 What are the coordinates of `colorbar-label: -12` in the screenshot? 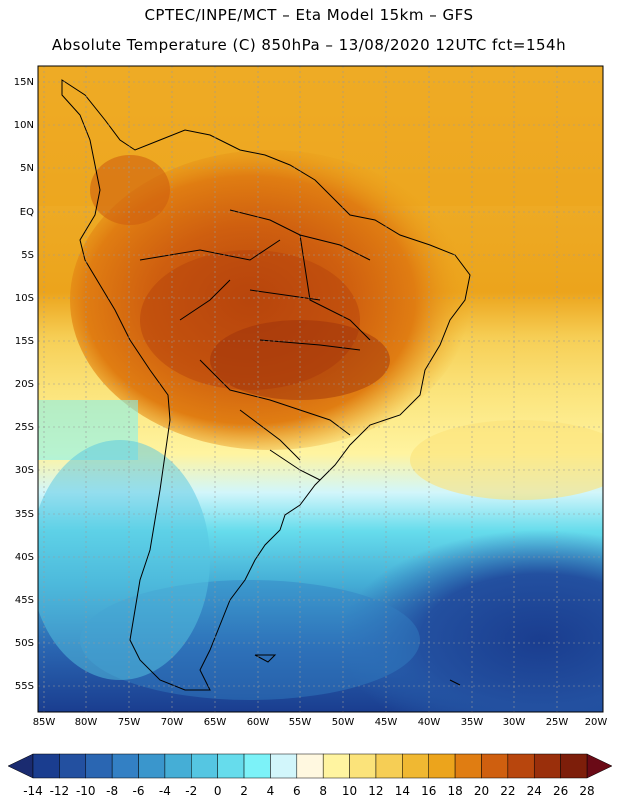 It's located at (60, 791).